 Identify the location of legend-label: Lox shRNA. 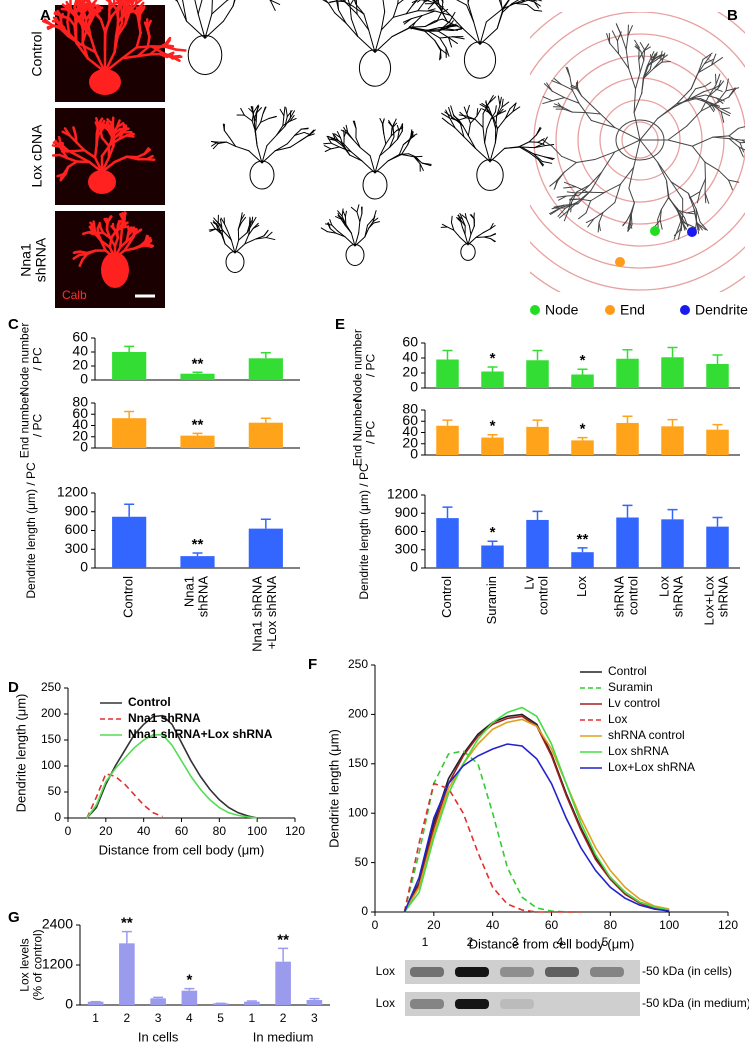
(638, 751).